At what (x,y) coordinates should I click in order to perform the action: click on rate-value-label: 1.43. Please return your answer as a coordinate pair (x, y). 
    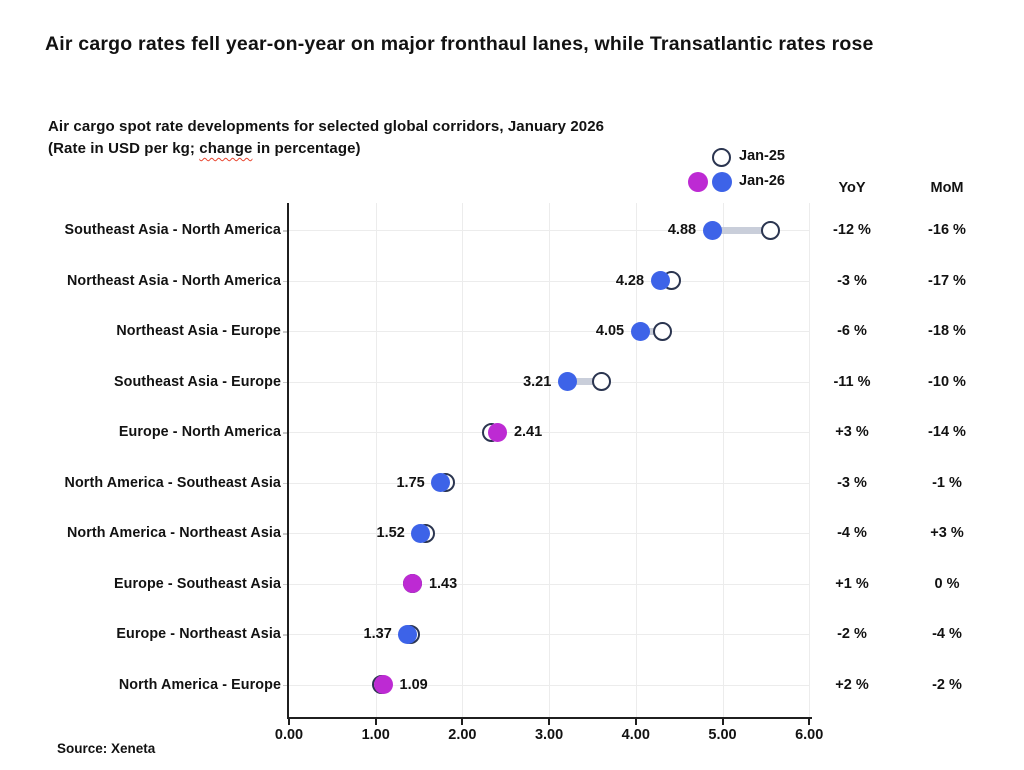
    Looking at the image, I should click on (443, 583).